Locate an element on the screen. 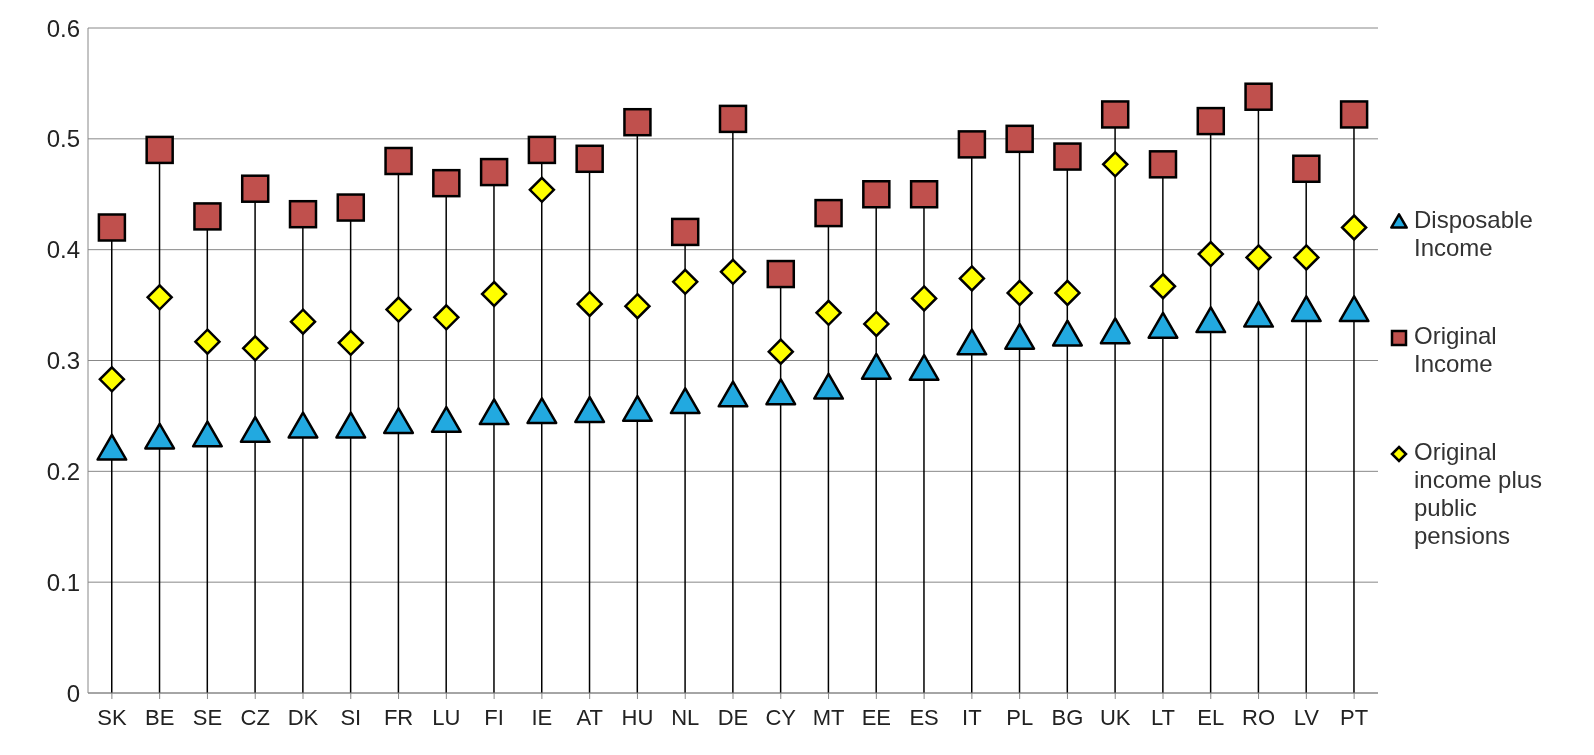  x-tick-label: UK is located at coordinates (1115, 717).